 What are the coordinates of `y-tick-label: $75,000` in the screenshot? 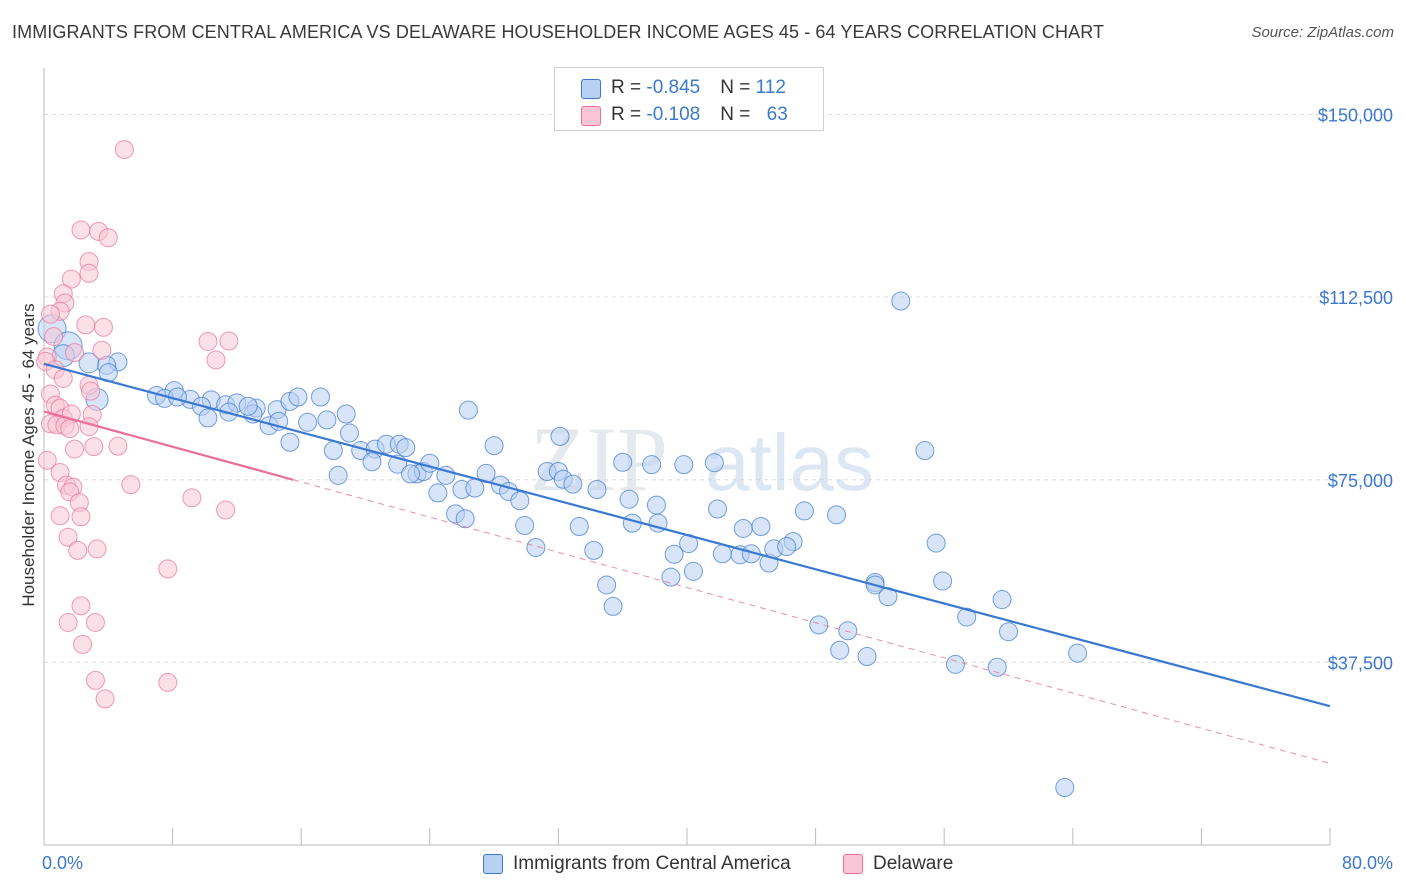 It's located at (1360, 481).